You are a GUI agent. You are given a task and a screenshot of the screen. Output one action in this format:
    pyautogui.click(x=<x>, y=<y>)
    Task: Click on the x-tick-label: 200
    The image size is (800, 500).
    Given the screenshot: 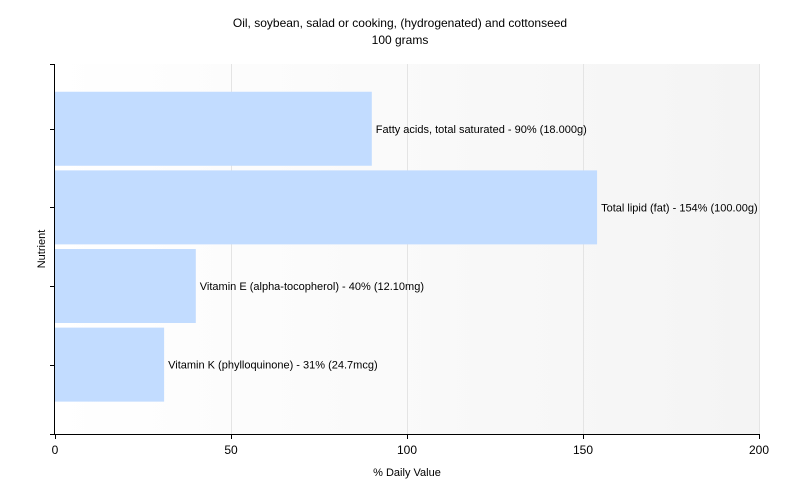 What is the action you would take?
    pyautogui.click(x=759, y=450)
    